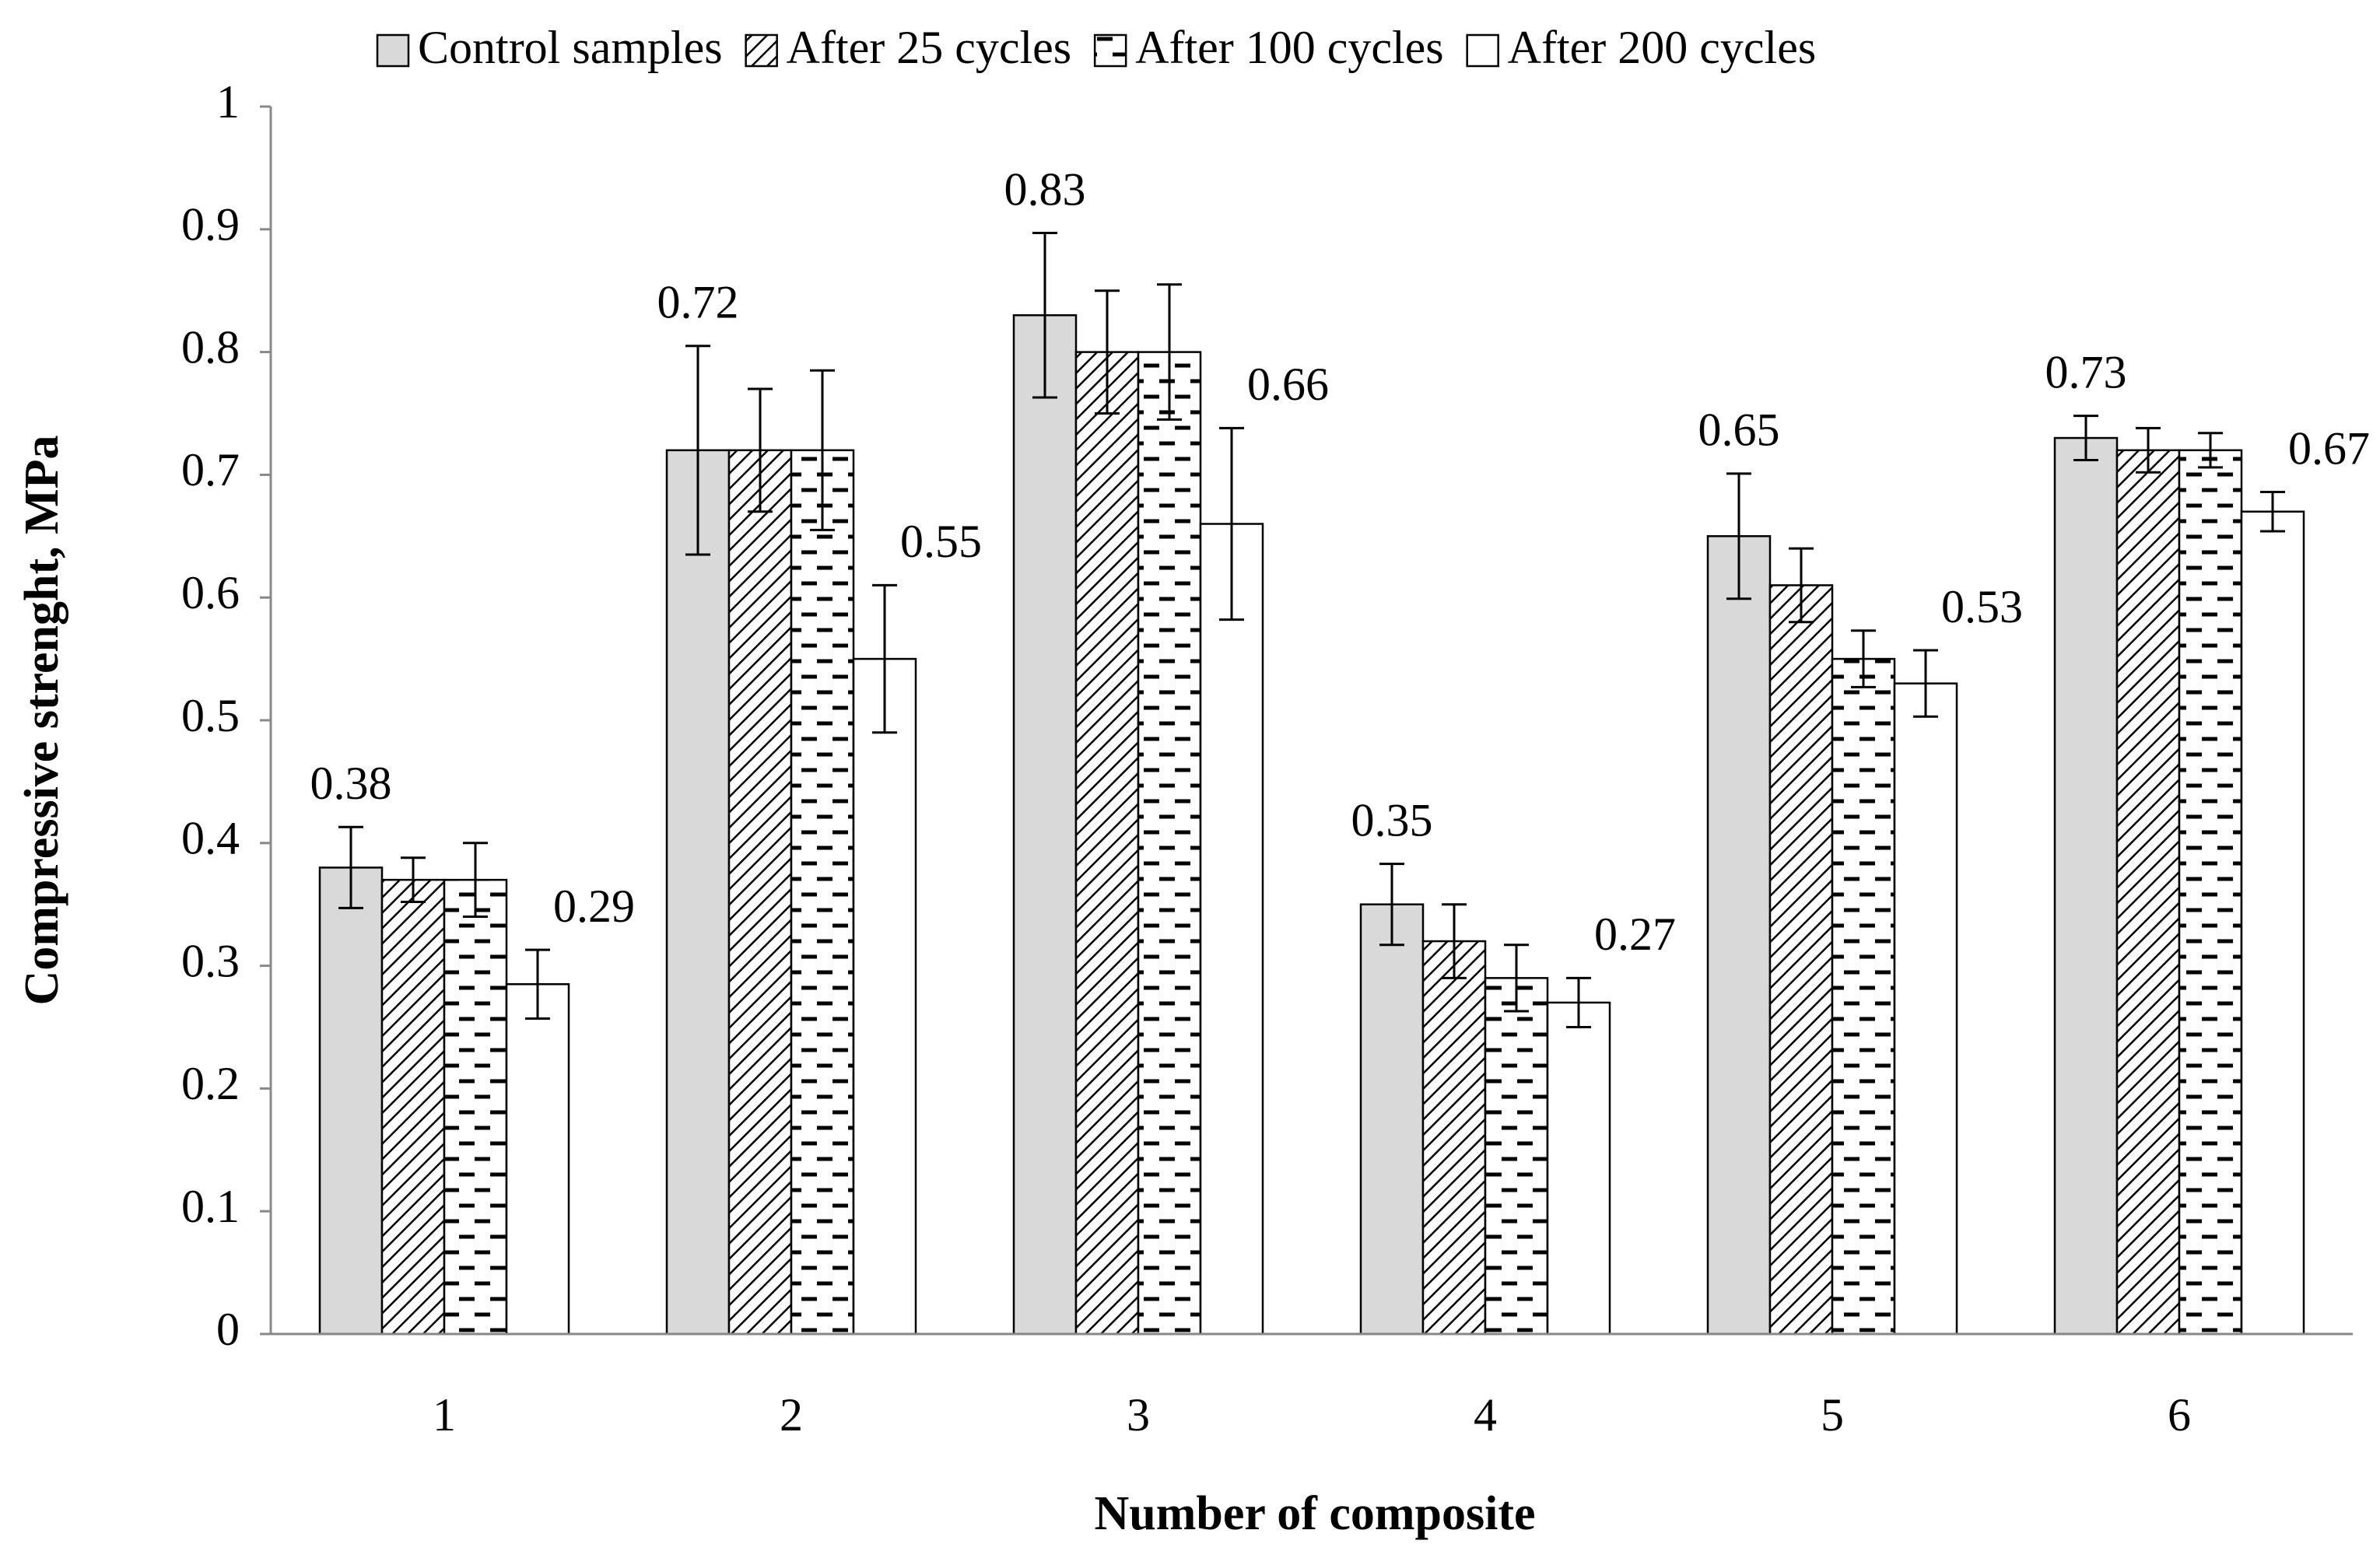 Image resolution: width=2380 pixels, height=1565 pixels. What do you see at coordinates (211, 1083) in the screenshot?
I see `y-tick-label: 0.2` at bounding box center [211, 1083].